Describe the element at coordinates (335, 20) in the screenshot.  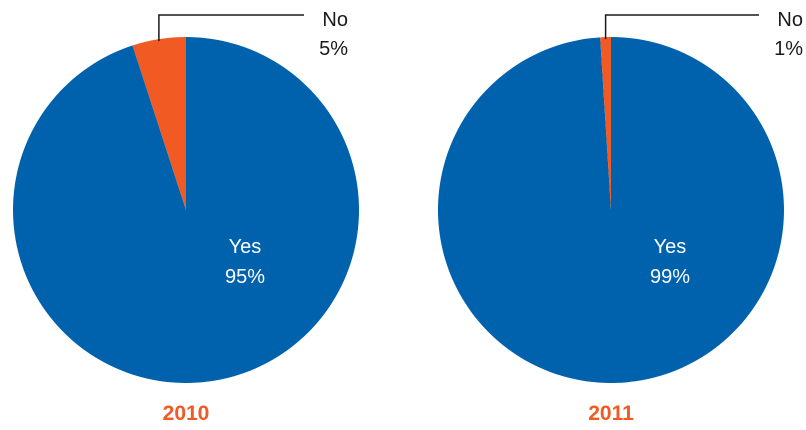
I see `callout-label-no-2010: No` at that location.